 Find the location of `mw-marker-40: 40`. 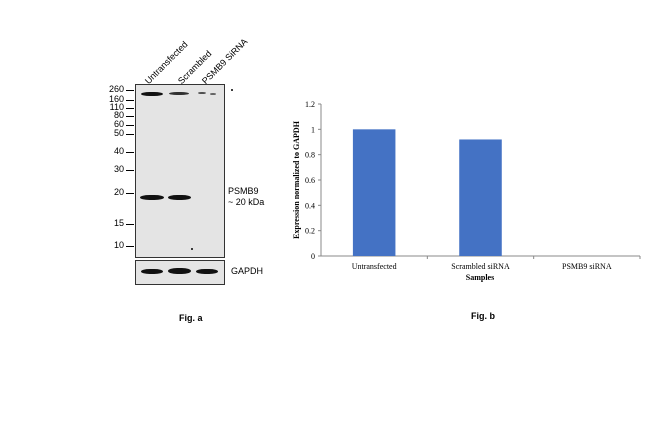

mw-marker-40: 40 is located at coordinates (118, 151).